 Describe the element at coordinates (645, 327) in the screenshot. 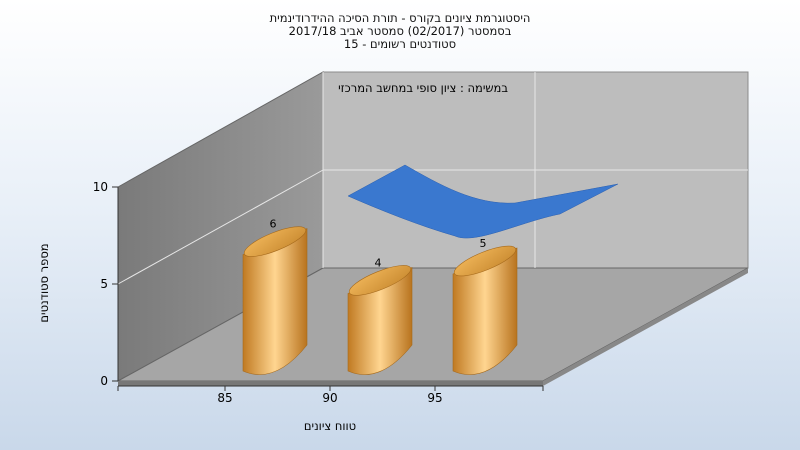

I see `floor-edge-side` at that location.